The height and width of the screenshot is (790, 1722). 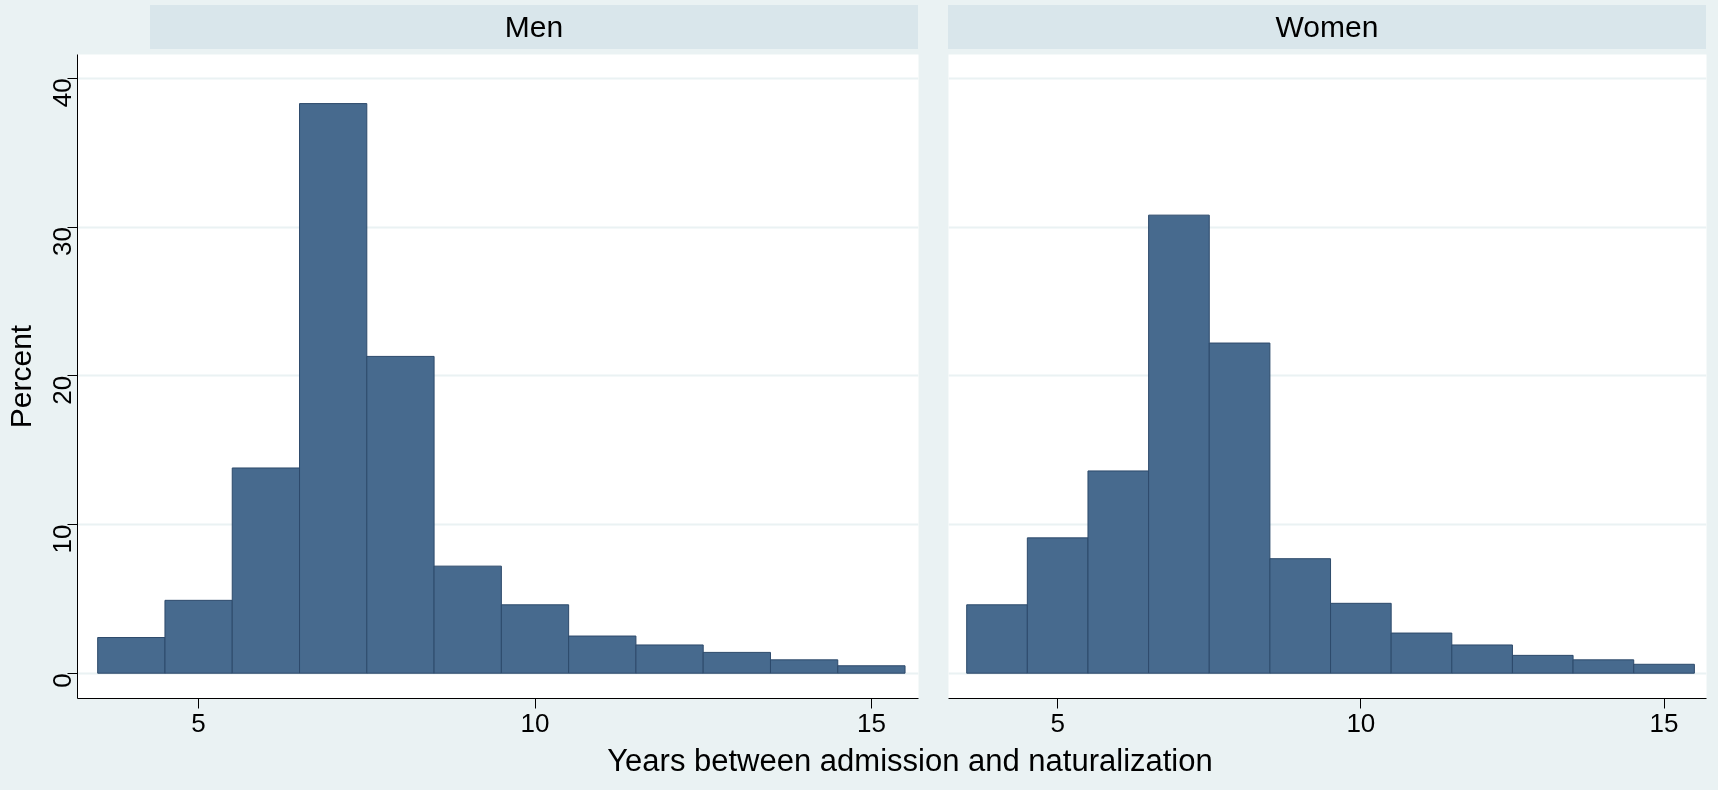 I want to click on chart-title: Men, so click(x=534, y=27).